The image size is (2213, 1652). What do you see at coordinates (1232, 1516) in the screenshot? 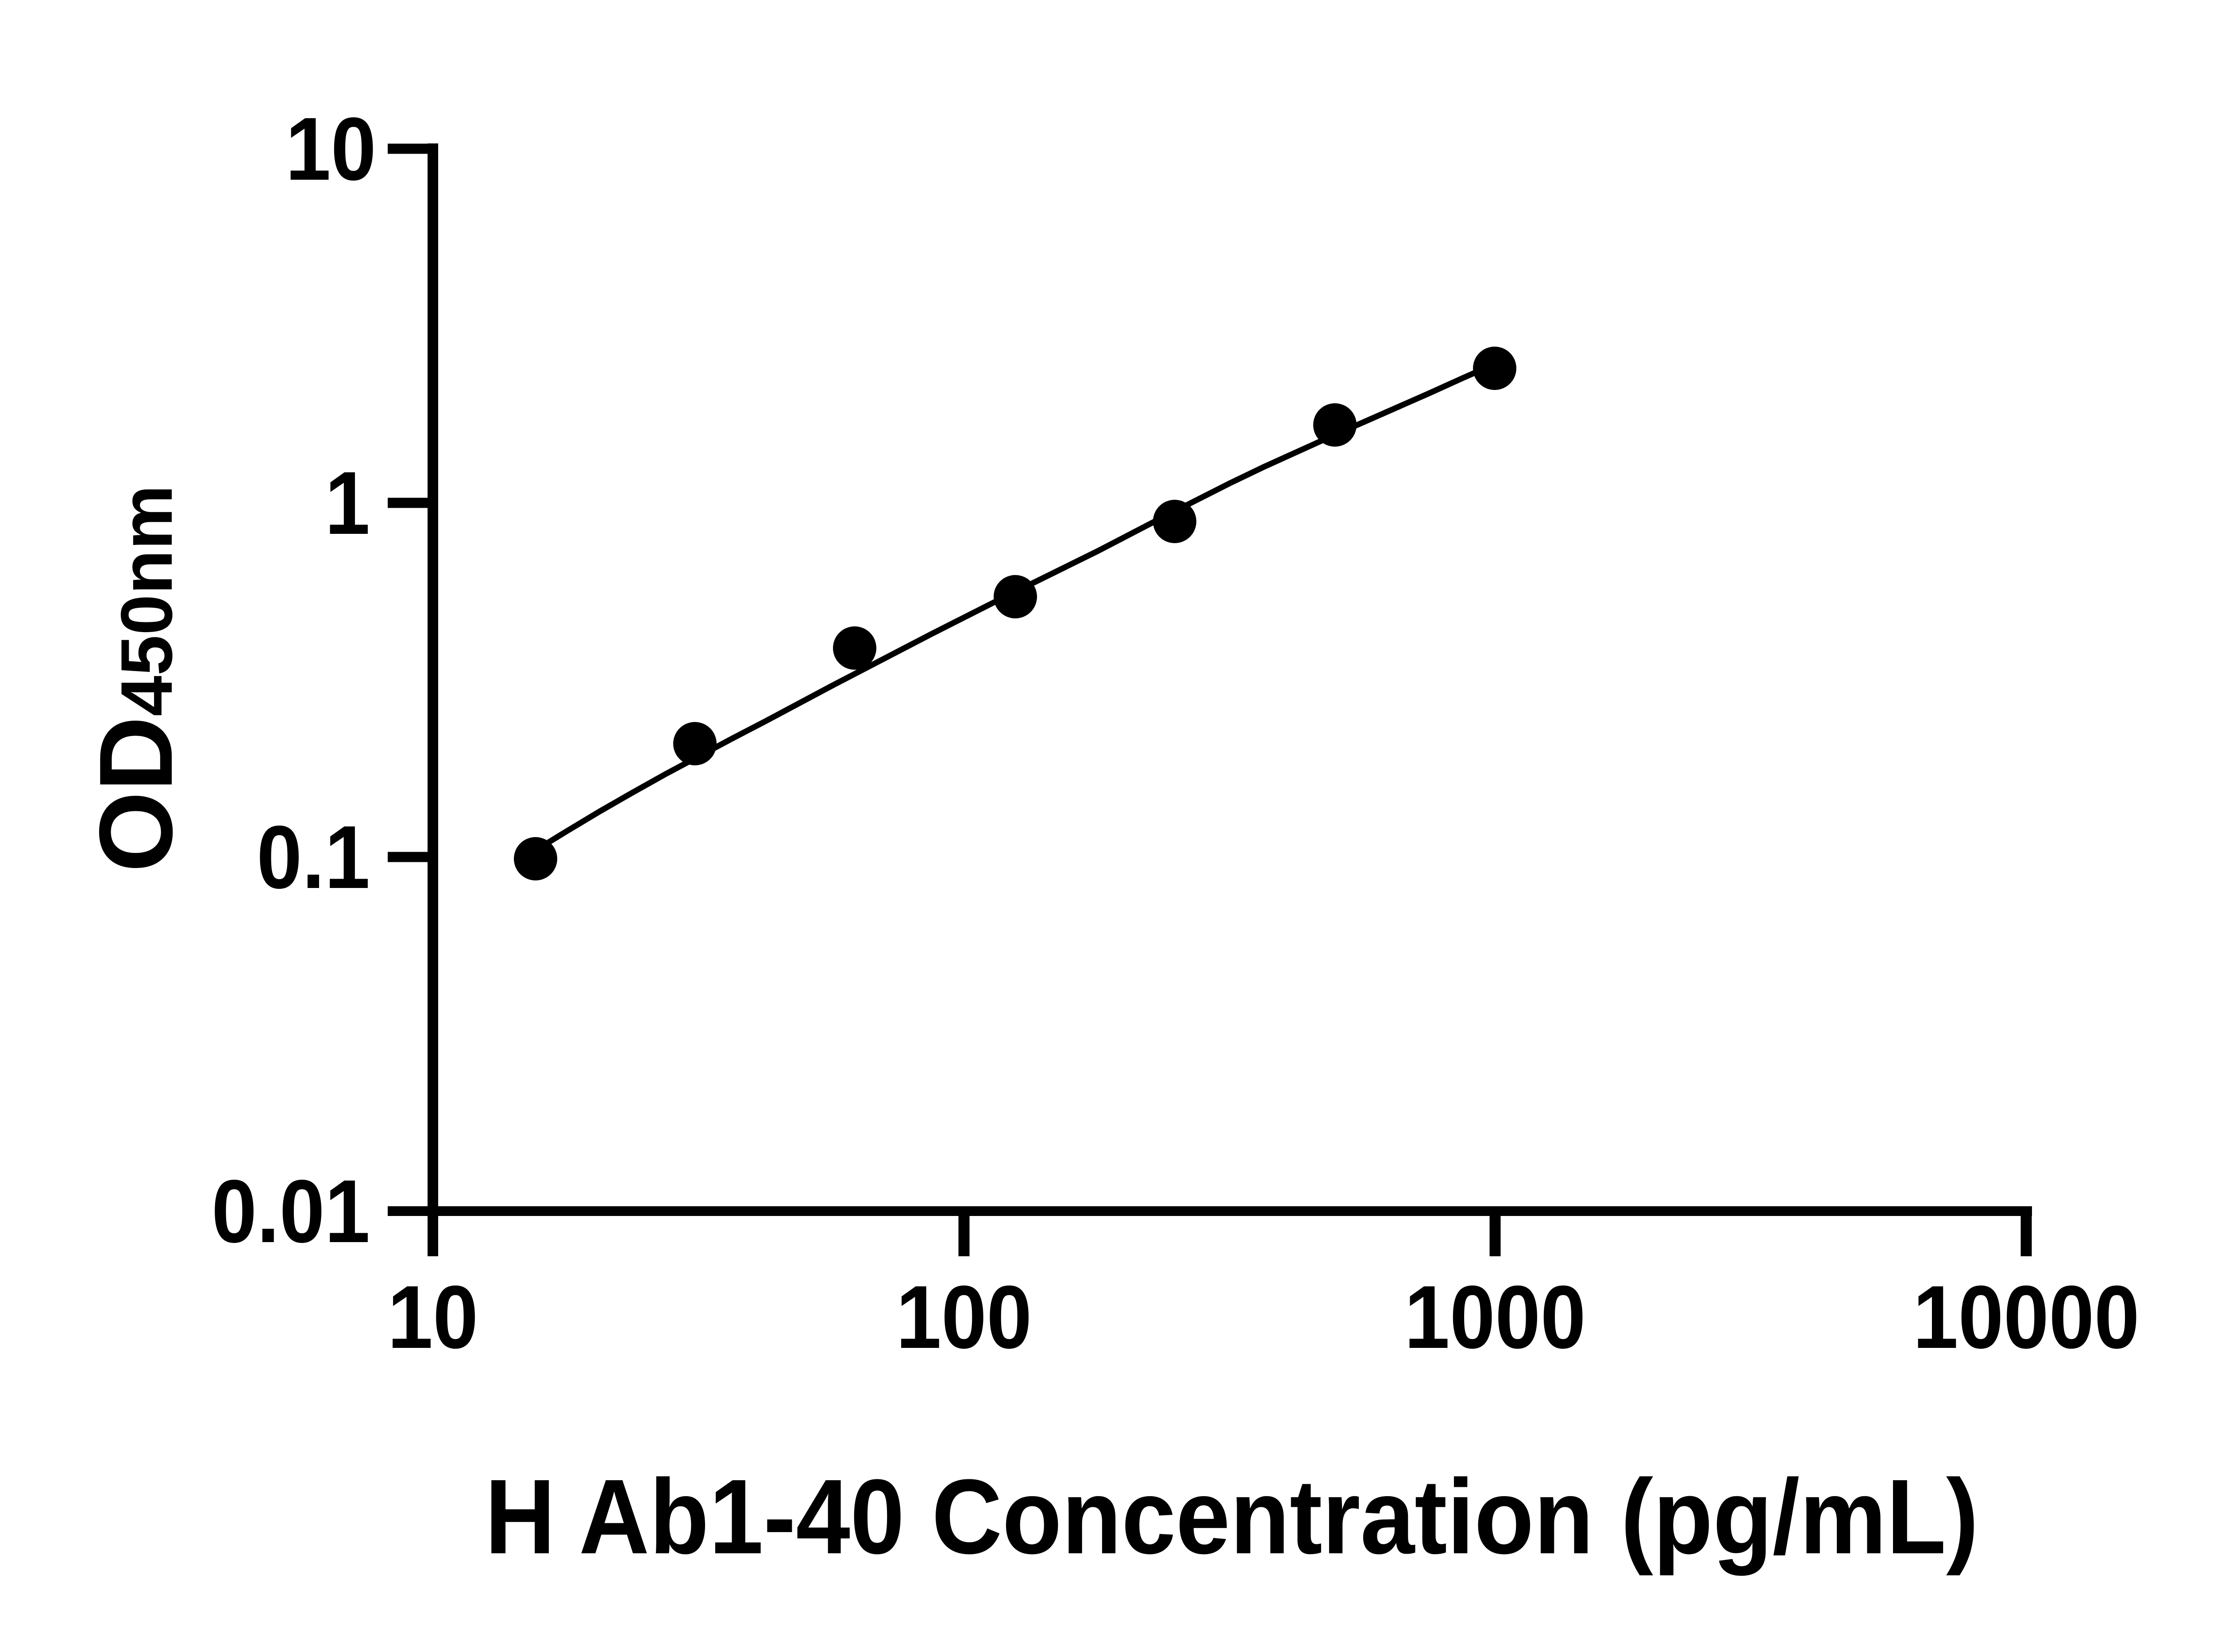
I see `svg-text: H Ab1-40 Concentration (pg/mL)` at bounding box center [1232, 1516].